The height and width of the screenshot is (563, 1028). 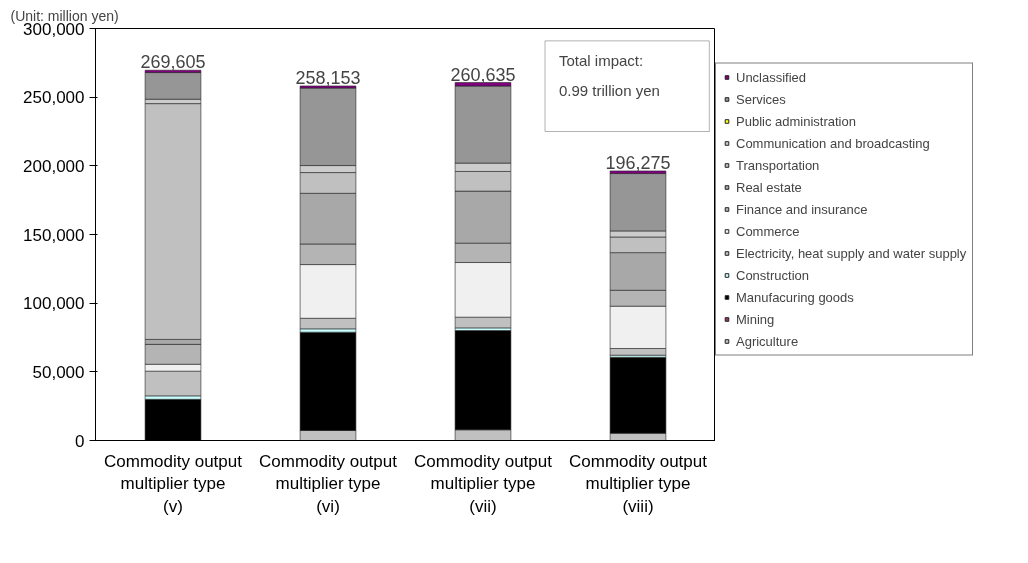 What do you see at coordinates (64, 15) in the screenshot?
I see `y-axis-title: (Unit: million yen)` at bounding box center [64, 15].